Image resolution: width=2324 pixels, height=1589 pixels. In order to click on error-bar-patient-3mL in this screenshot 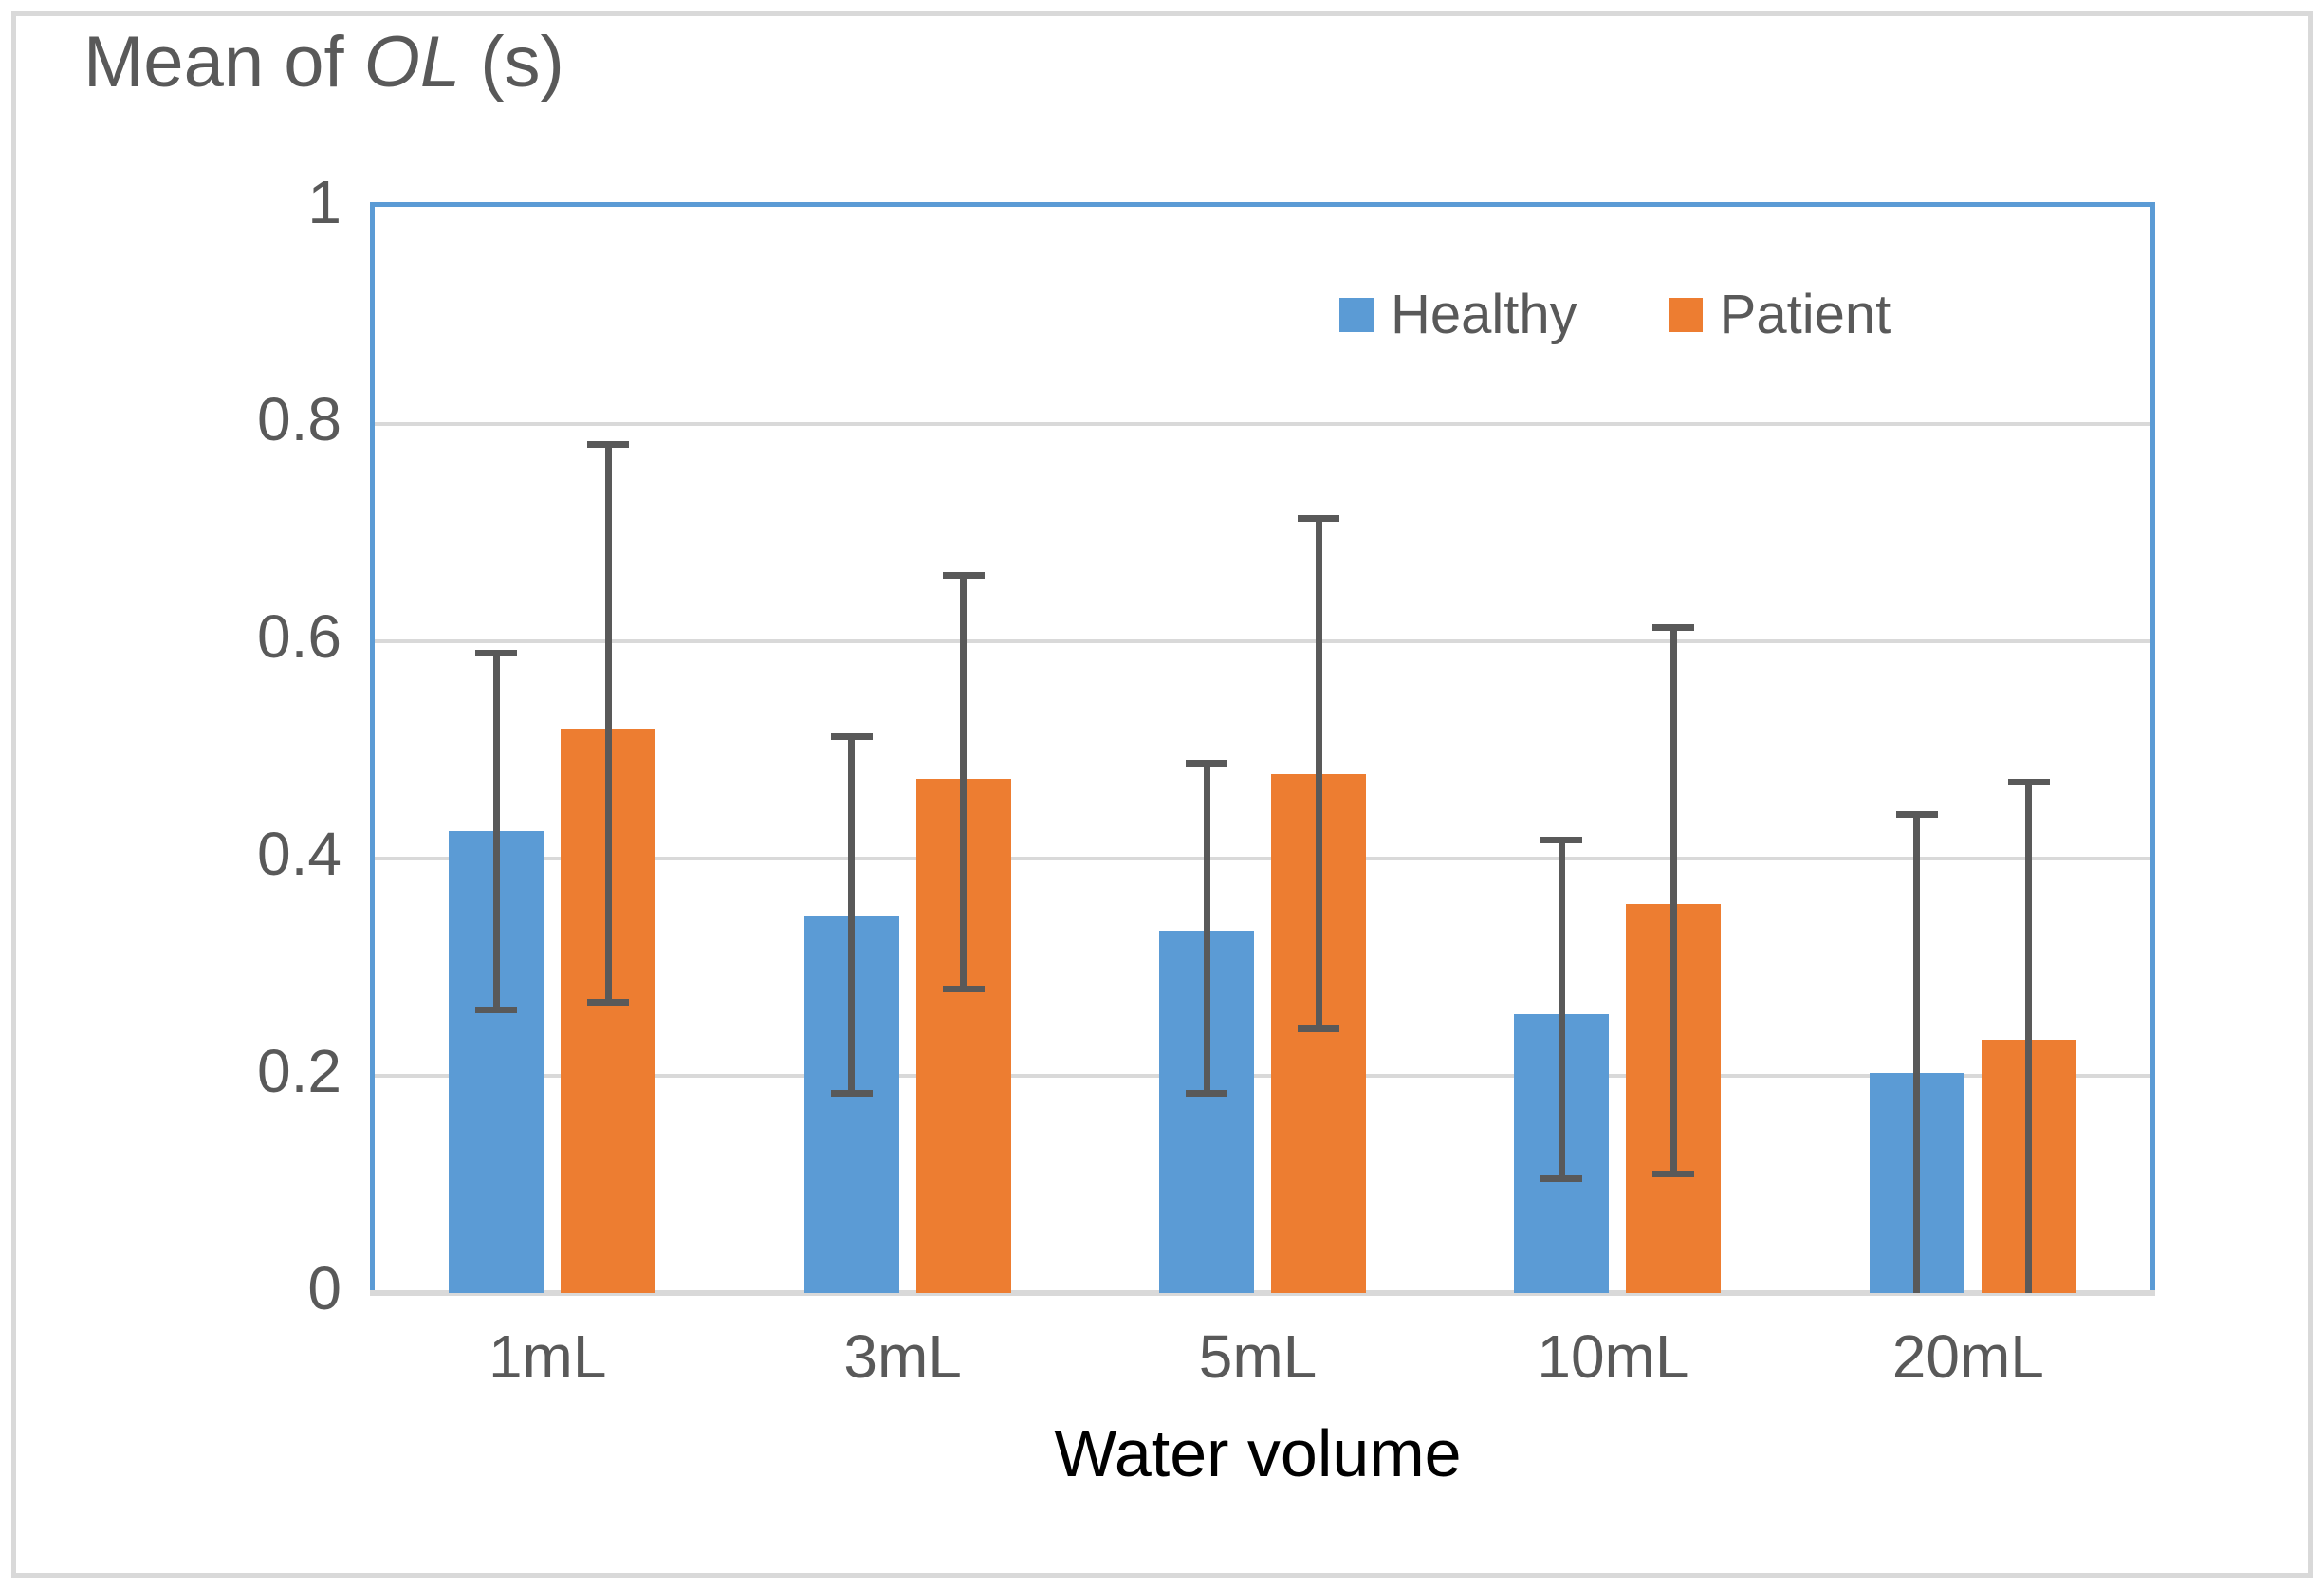, I will do `click(964, 782)`.